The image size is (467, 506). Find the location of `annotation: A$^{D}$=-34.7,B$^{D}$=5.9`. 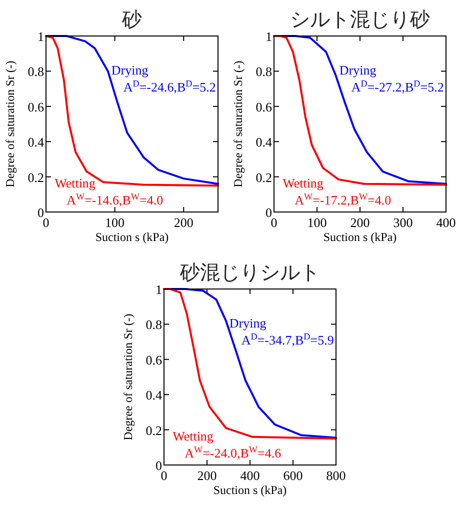

annotation: A$^{D}$=-34.7,B$^{D}$=5.9 is located at coordinates (287, 340).